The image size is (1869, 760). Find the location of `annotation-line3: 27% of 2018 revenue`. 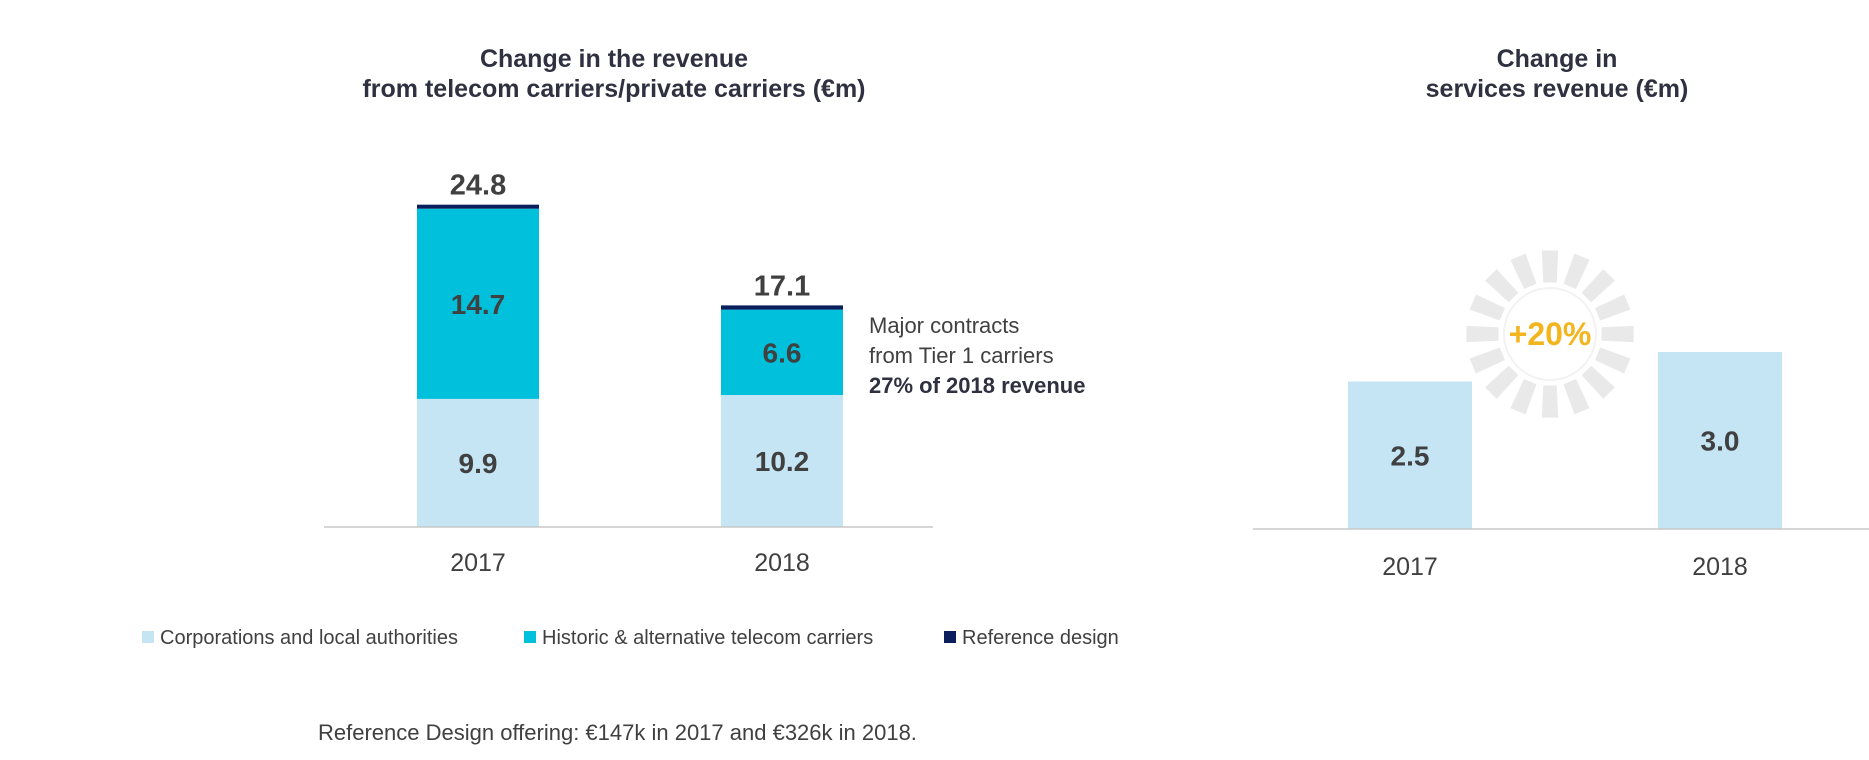

annotation-line3: 27% of 2018 revenue is located at coordinates (977, 385).